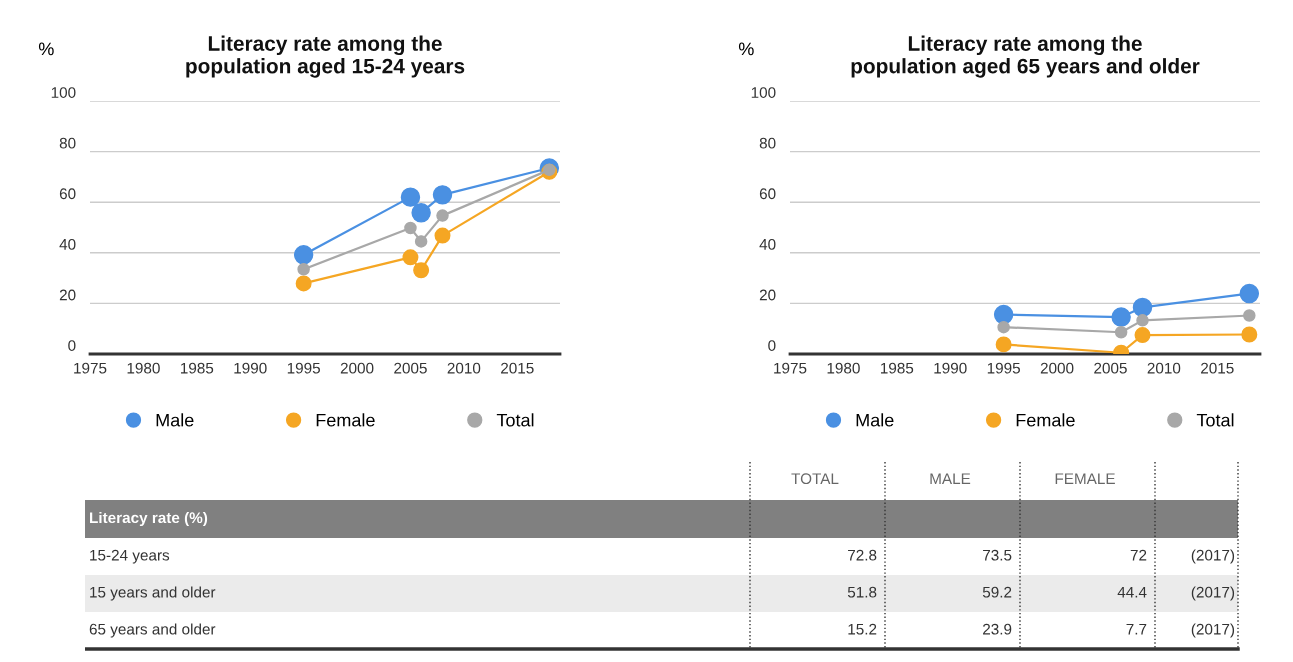 This screenshot has height=662, width=1293. Describe the element at coordinates (862, 592) in the screenshot. I see `data-label: 51.8` at that location.